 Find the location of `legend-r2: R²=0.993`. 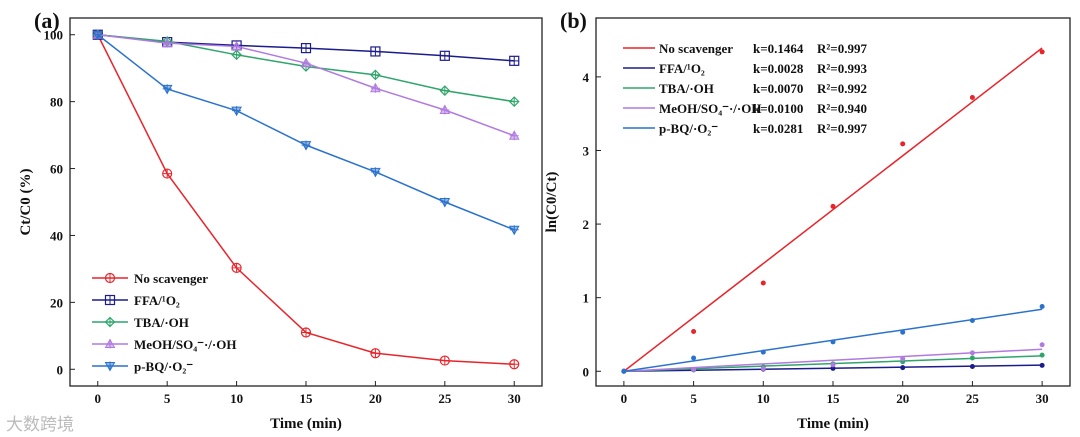

legend-r2: R²=0.993 is located at coordinates (842, 68).